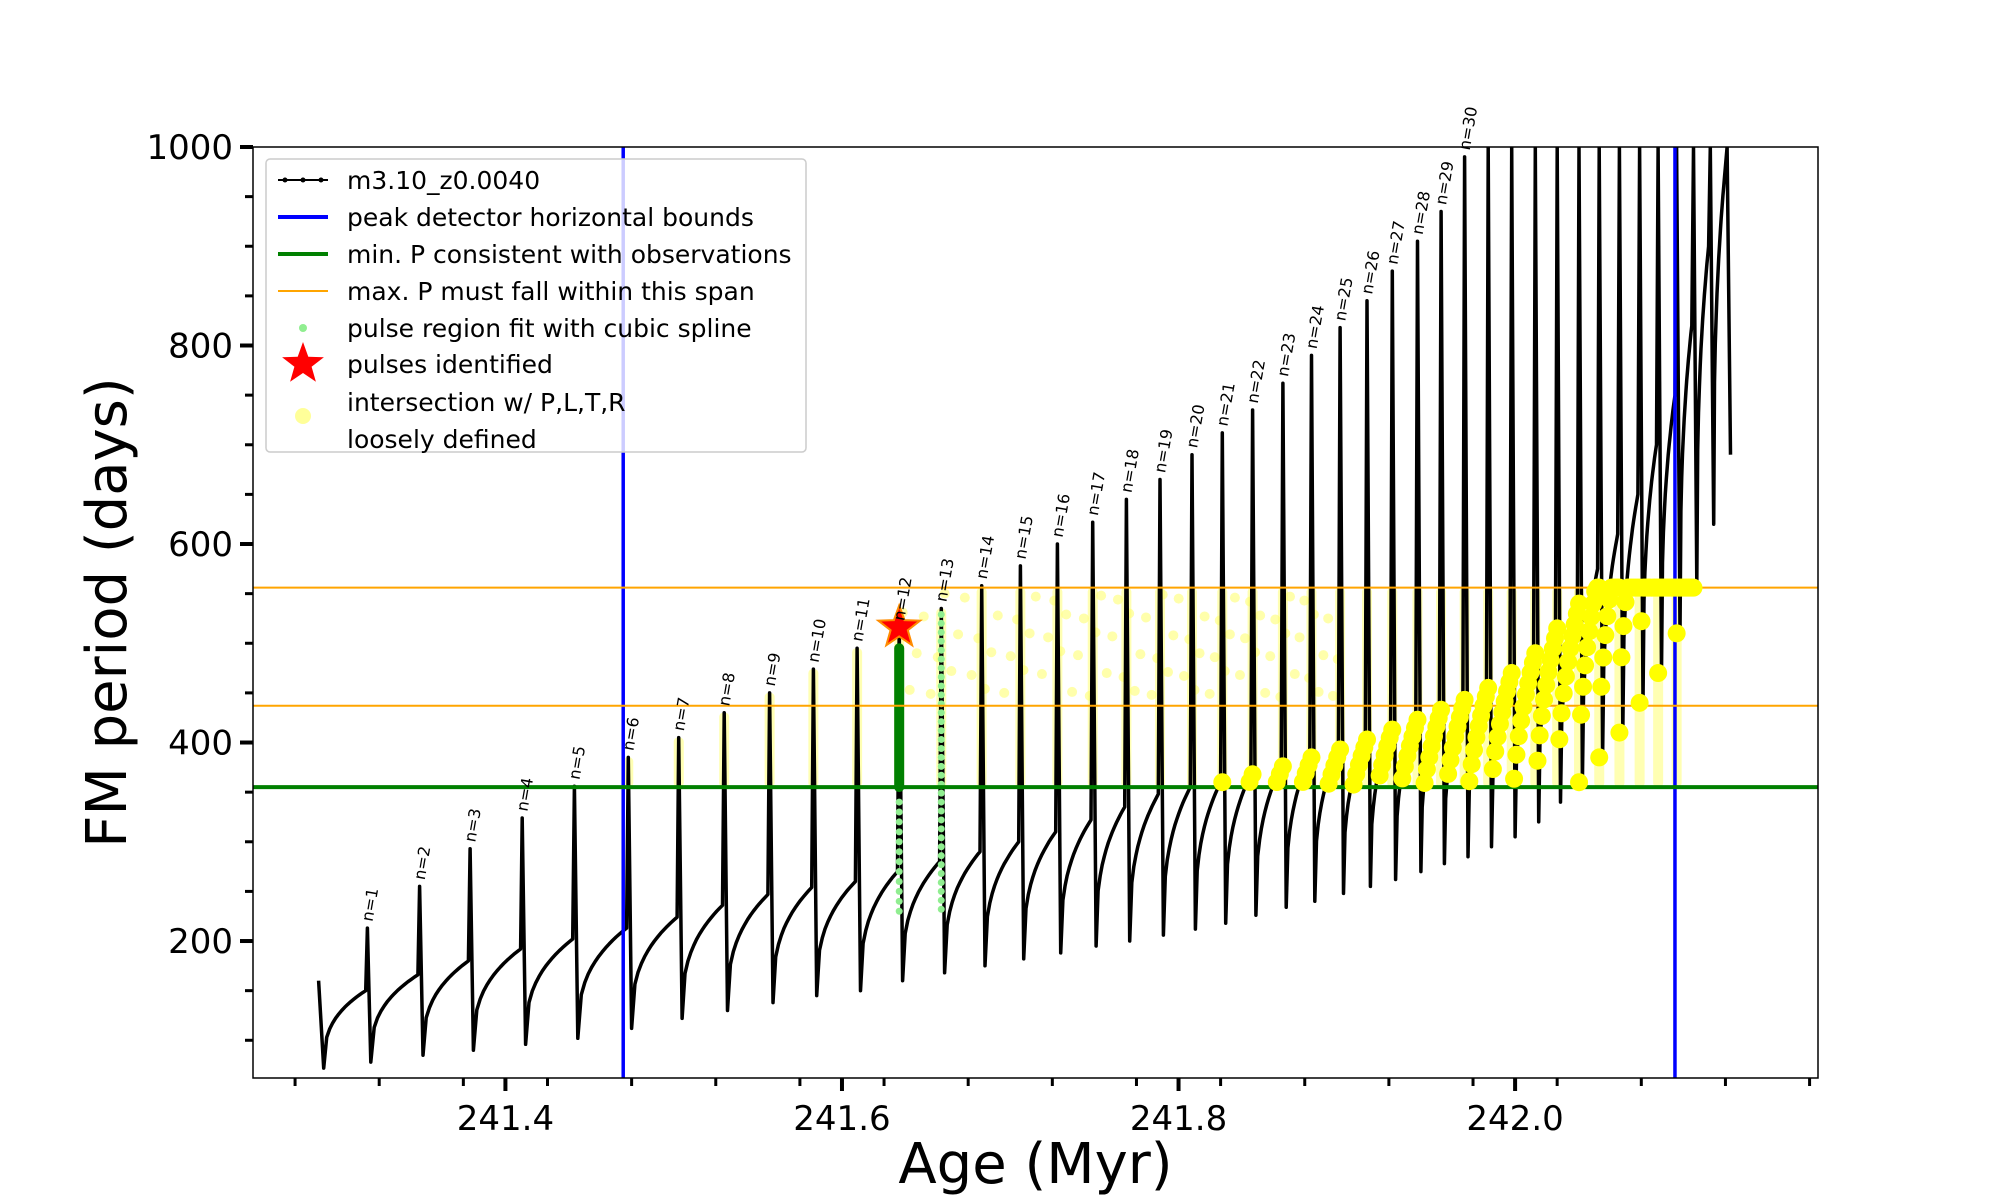 The height and width of the screenshot is (1200, 2000). Describe the element at coordinates (200, 545) in the screenshot. I see `y-tick-label: 600` at that location.